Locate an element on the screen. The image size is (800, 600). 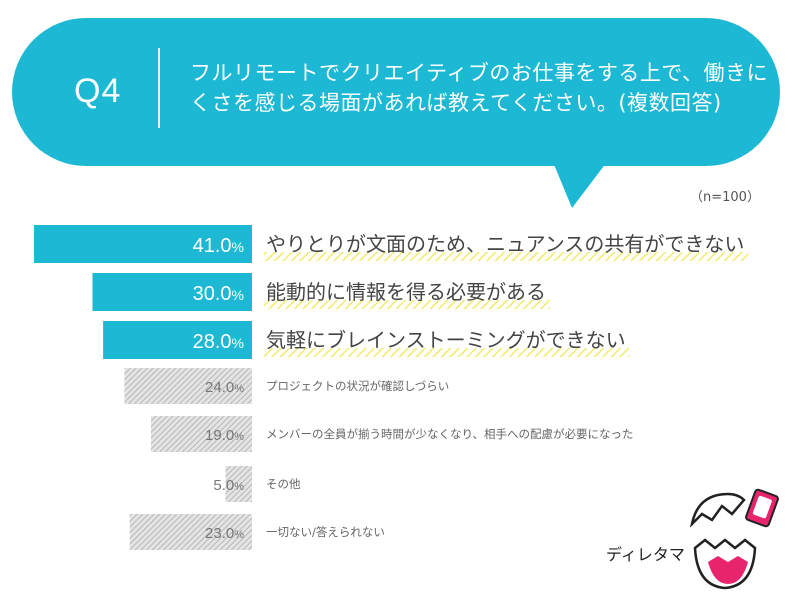
category-label: 能動的に情報を得る必要がある is located at coordinates (406, 292).